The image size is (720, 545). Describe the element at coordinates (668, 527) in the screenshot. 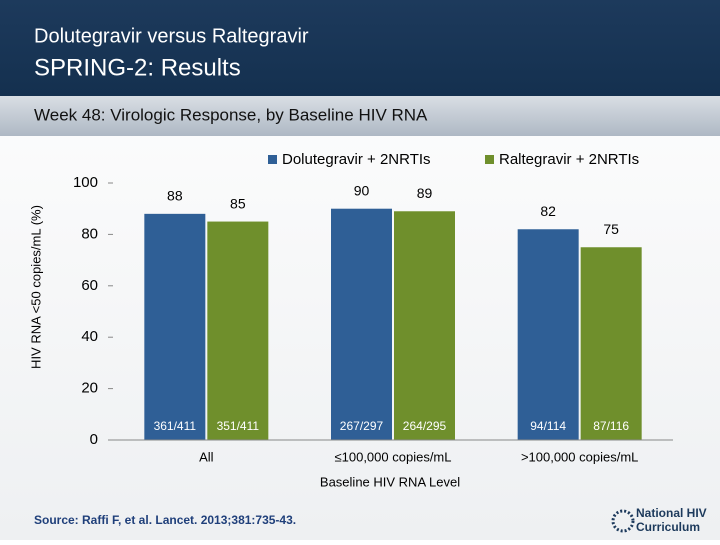

I see `logo-text: Curriculum` at that location.